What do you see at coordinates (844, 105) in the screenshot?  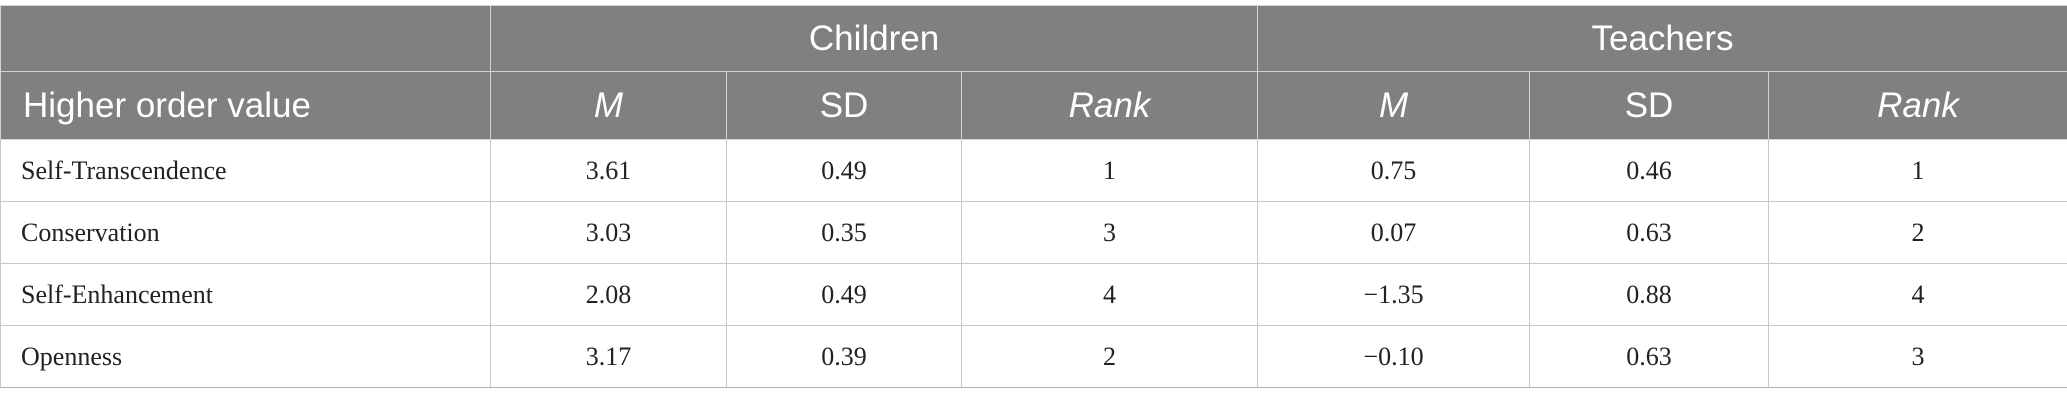 I see `column-header-children-sd: SD` at bounding box center [844, 105].